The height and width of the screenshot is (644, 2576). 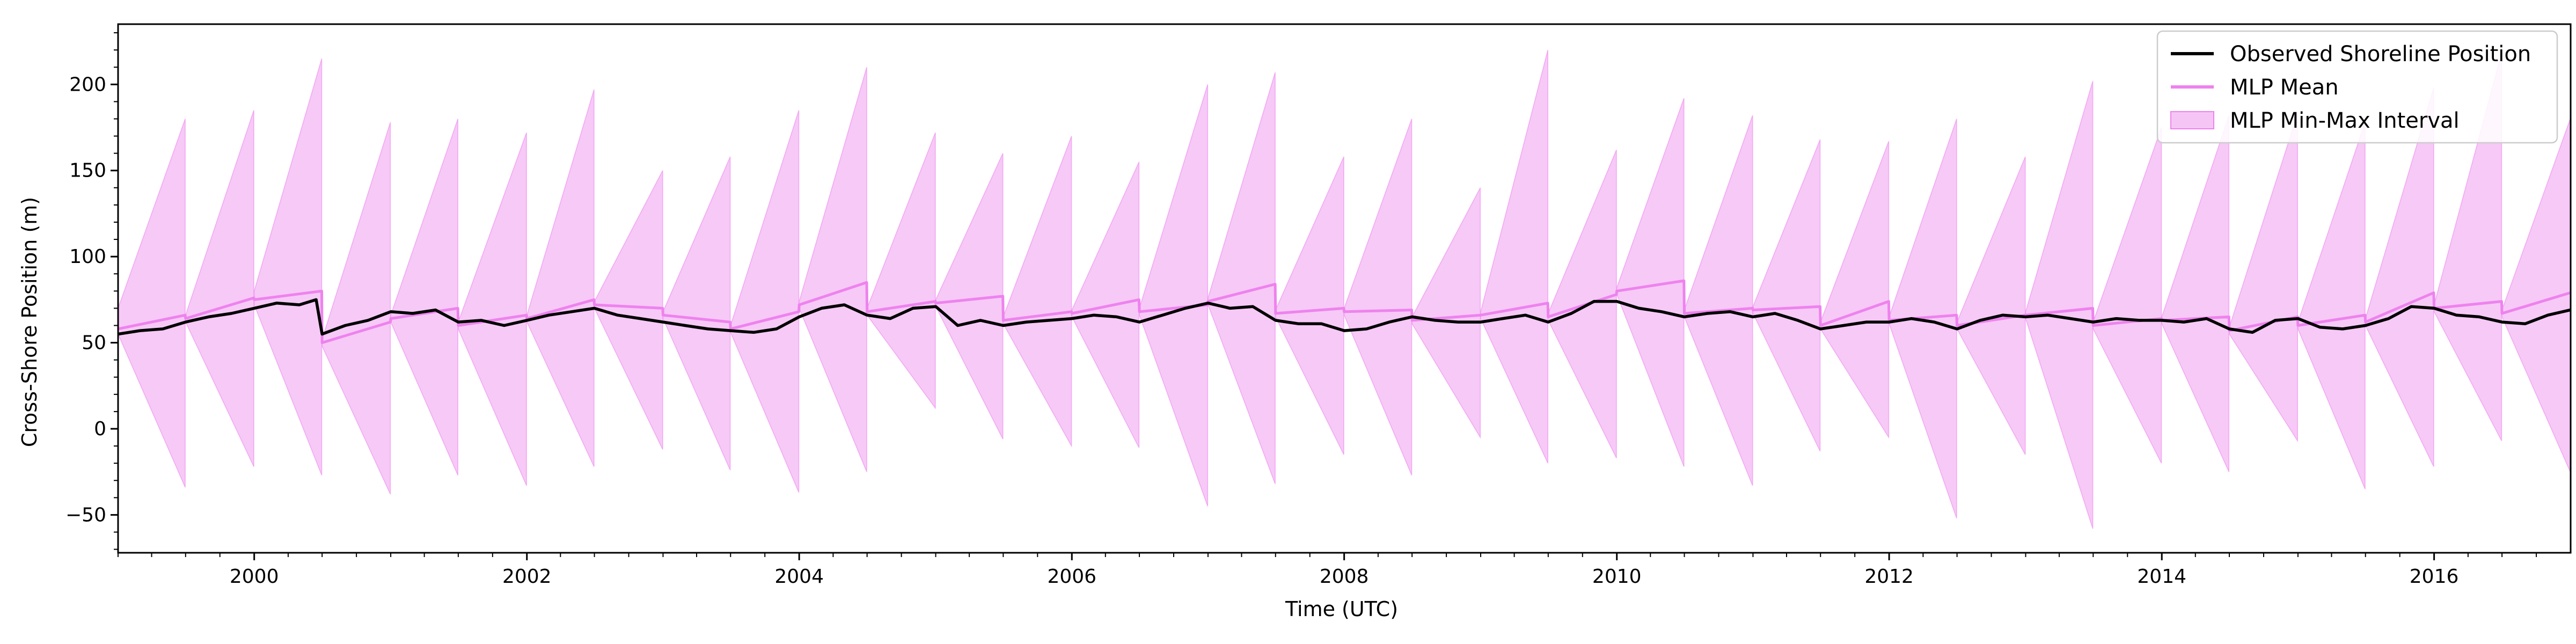 What do you see at coordinates (2380, 54) in the screenshot?
I see `legend-label-observed: Observed Shoreline Position` at bounding box center [2380, 54].